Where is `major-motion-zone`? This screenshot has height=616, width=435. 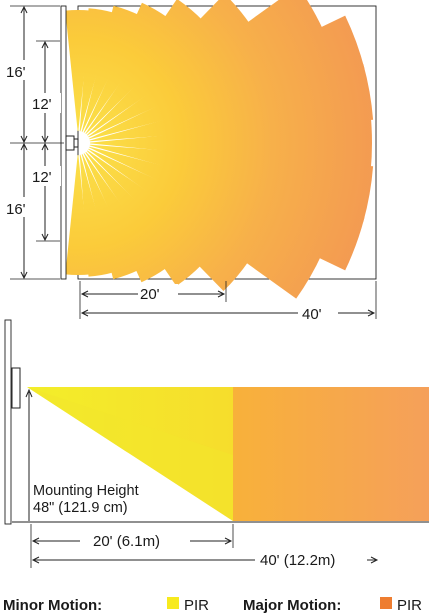 major-motion-zone is located at coordinates (331, 454).